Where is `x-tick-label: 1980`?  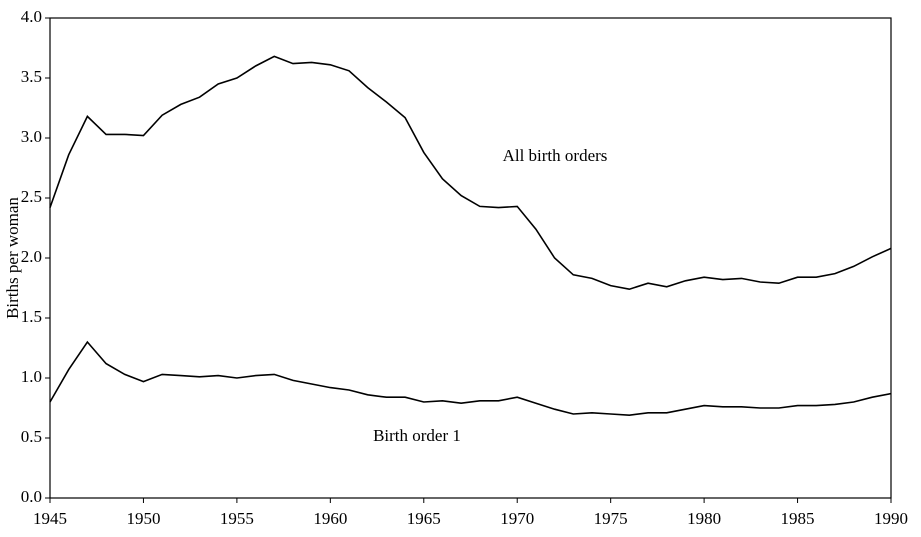 x-tick-label: 1980 is located at coordinates (704, 518).